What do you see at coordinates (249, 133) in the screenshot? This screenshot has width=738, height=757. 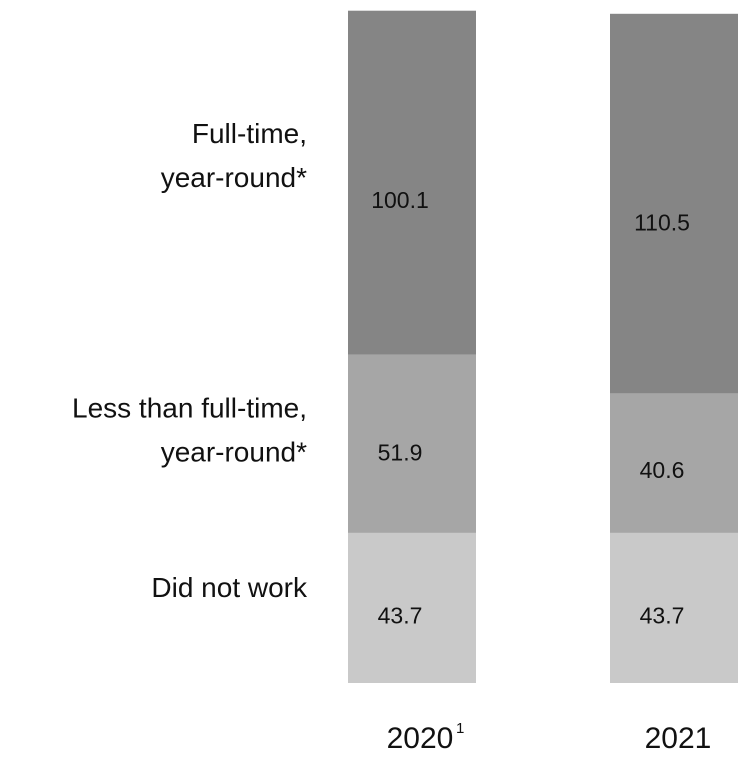 I see `series-label-full-time-year-round-line-1: Full-time,` at bounding box center [249, 133].